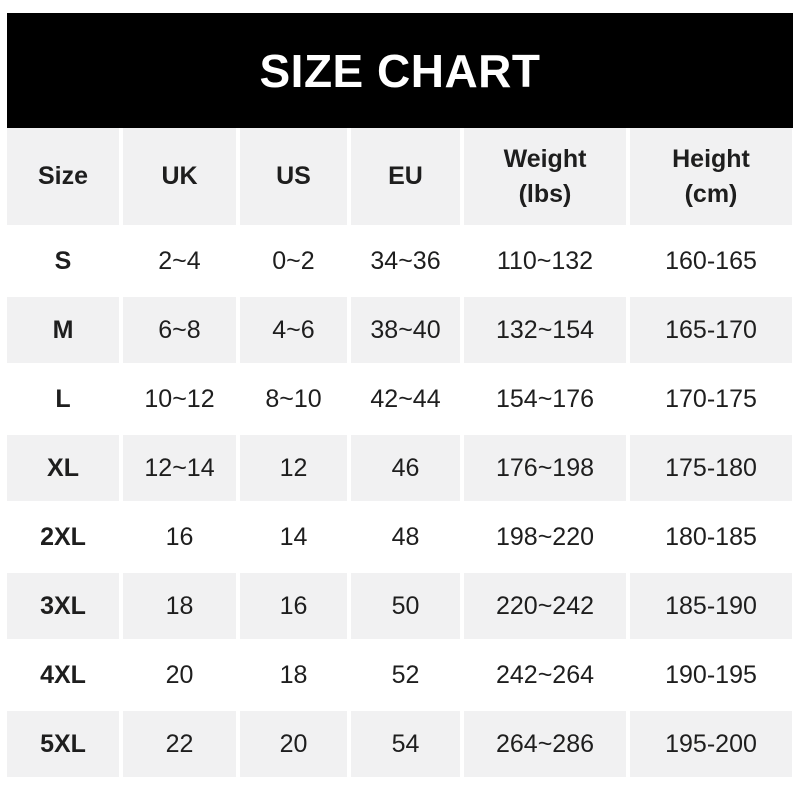 The image size is (800, 800). I want to click on cell-weight: 176~198, so click(545, 468).